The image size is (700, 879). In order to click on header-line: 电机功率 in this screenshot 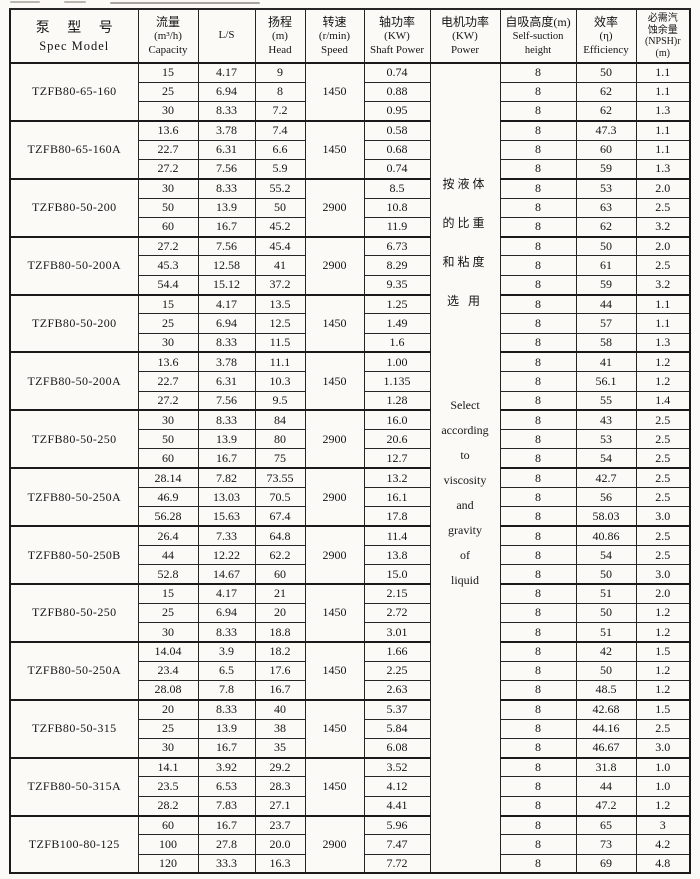, I will do `click(464, 21)`.